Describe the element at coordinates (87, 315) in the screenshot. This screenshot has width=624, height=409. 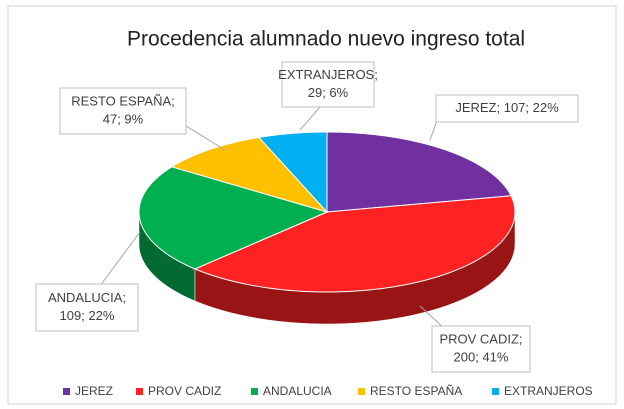
I see `data-label: 109; 22%` at that location.